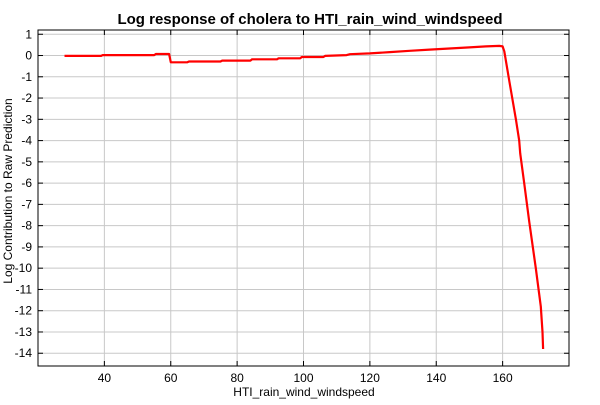  I want to click on x-tick-label: 40, so click(105, 378).